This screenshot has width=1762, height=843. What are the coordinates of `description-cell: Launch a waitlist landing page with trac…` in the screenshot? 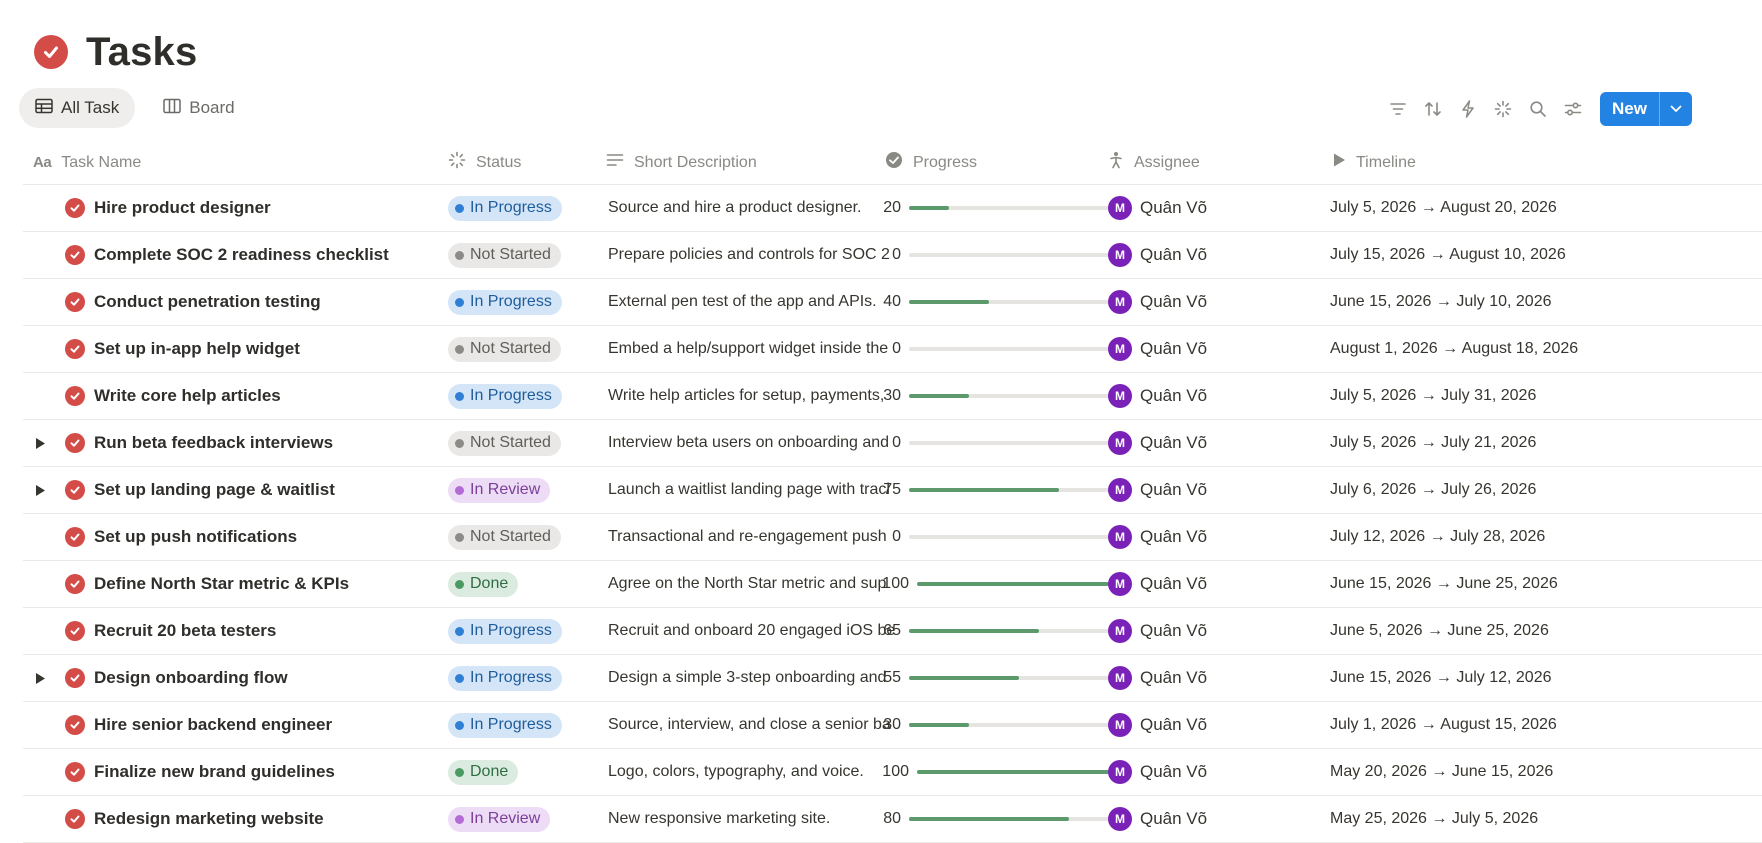 It's located at (770, 490).